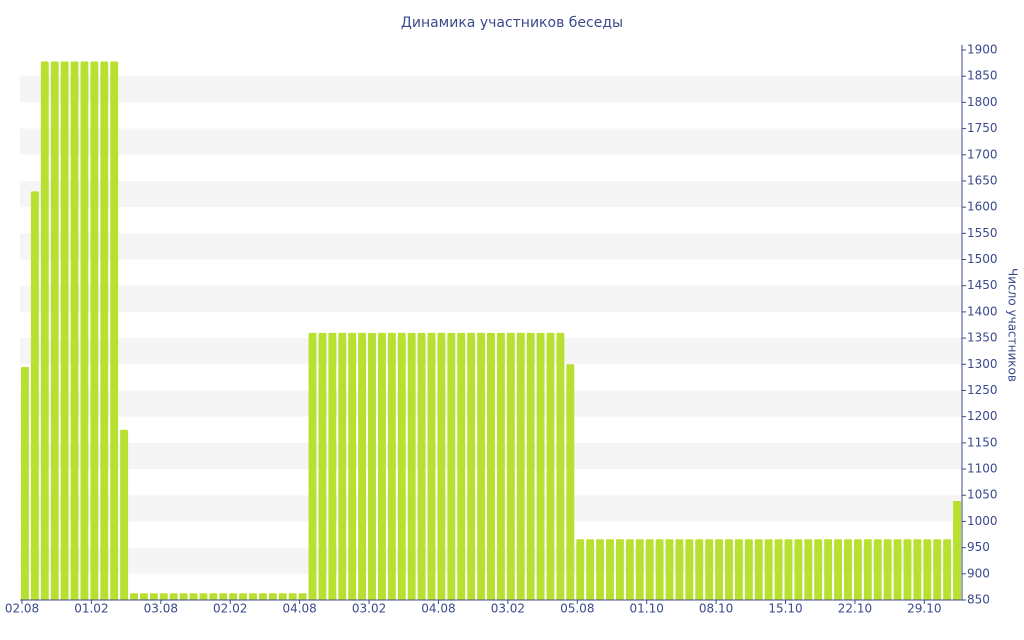  What do you see at coordinates (982, 259) in the screenshot?
I see `y-tick-label: 1500` at bounding box center [982, 259].